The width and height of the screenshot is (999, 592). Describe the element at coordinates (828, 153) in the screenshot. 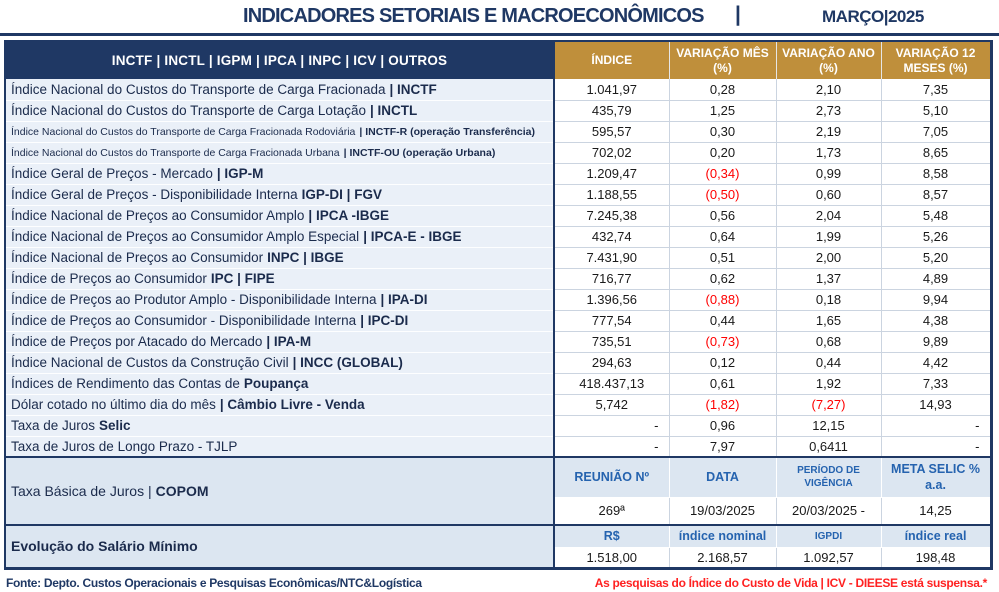

I see `variacao-ano-value: 1,73` at that location.